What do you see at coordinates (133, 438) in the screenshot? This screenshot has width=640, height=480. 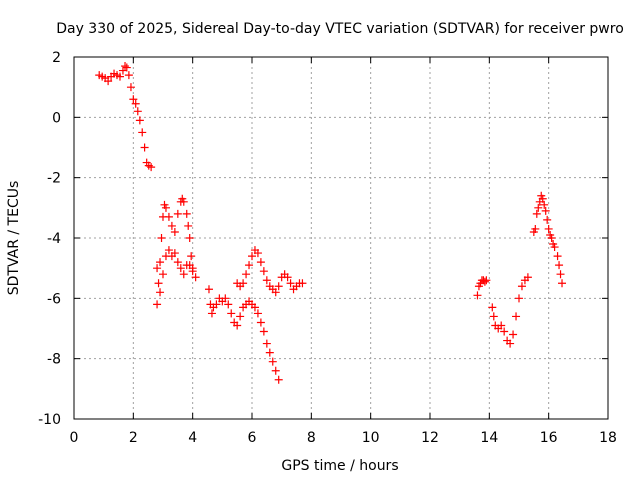 I see `x-tick-label: 2` at bounding box center [133, 438].